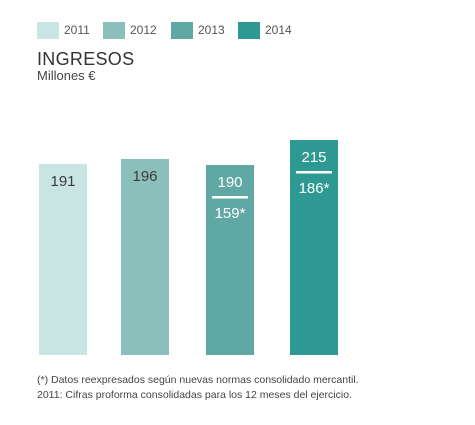 The height and width of the screenshot is (425, 475). I want to click on restated-label-2014: 186*, so click(314, 188).